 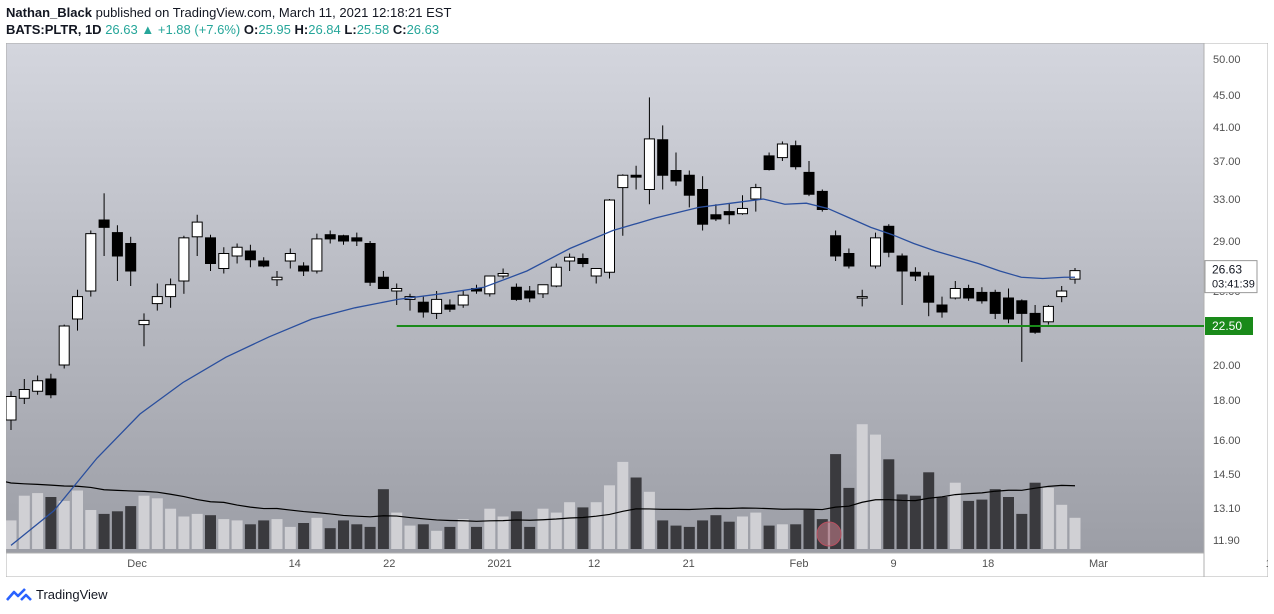 What do you see at coordinates (121, 29) in the screenshot?
I see `last-price: 26.63` at bounding box center [121, 29].